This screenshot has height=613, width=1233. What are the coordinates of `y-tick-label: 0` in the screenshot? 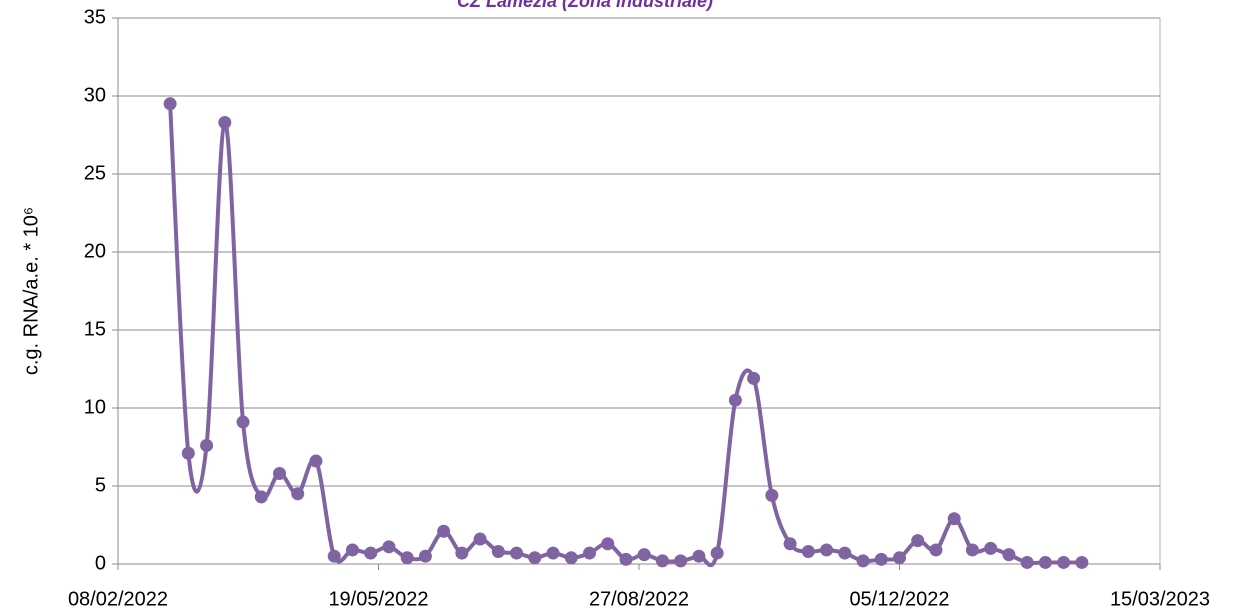 It's located at (100, 563).